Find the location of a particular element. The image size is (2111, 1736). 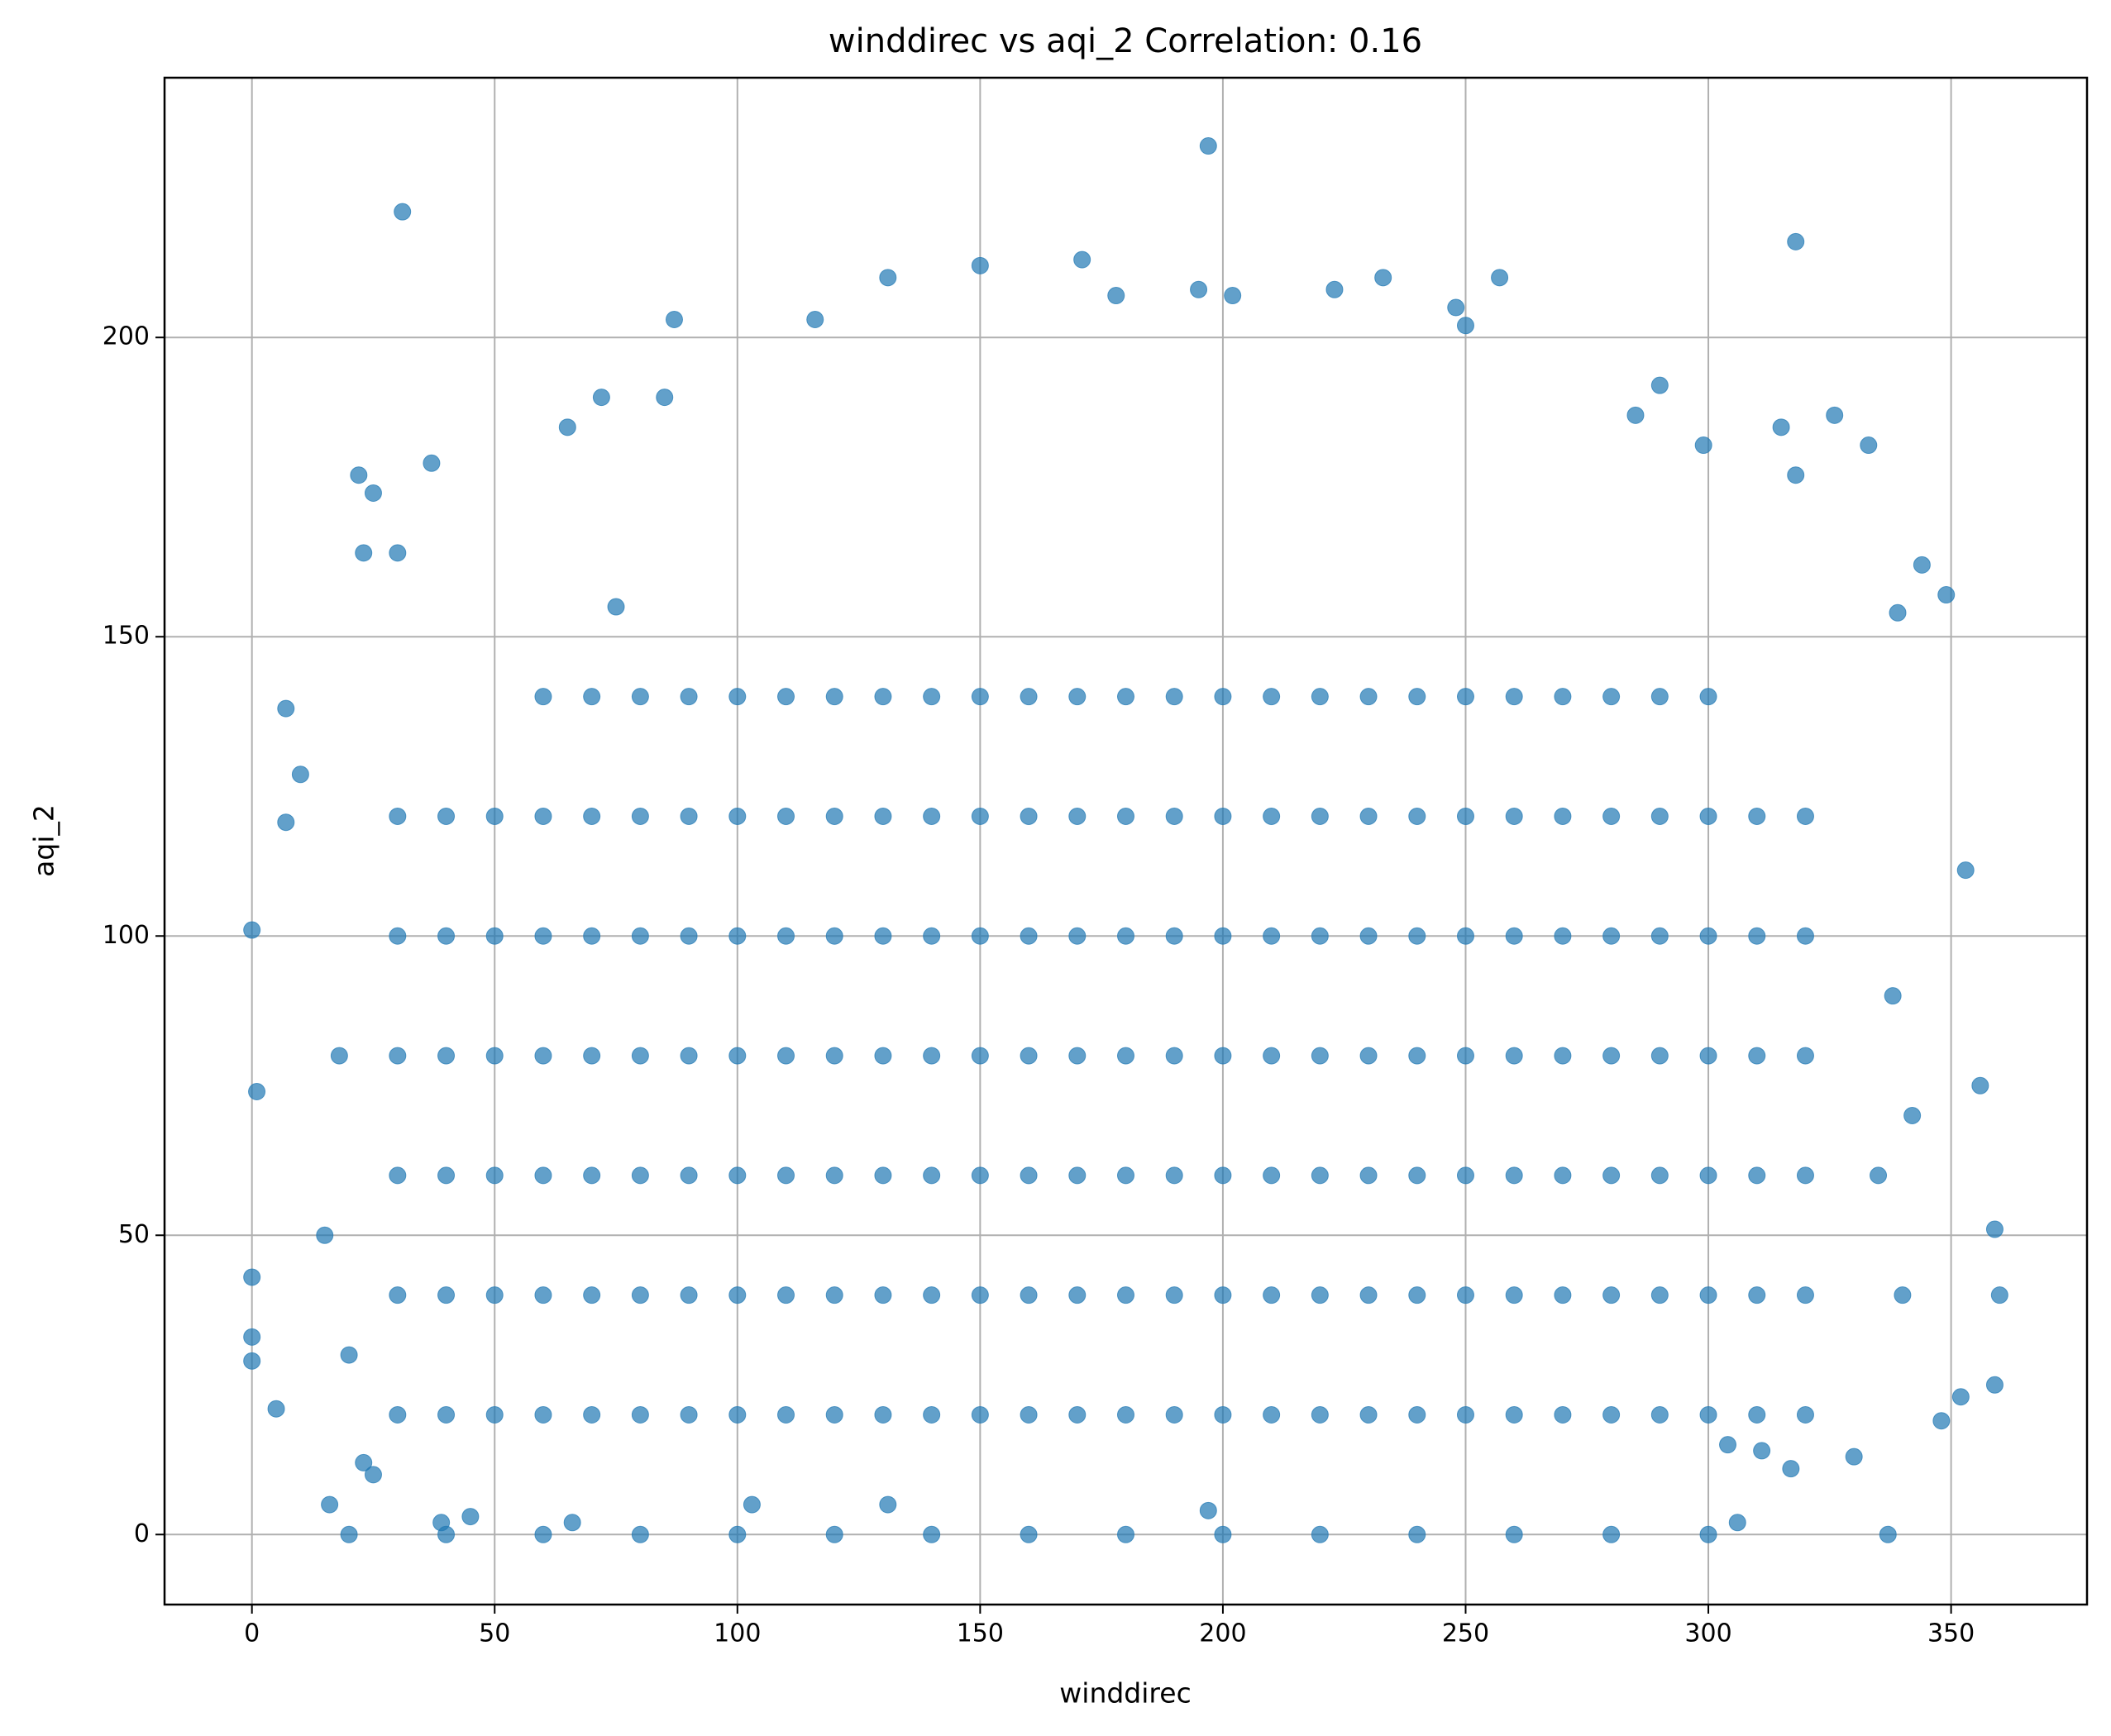

y-axis-label: aqi_2 is located at coordinates (44, 840).